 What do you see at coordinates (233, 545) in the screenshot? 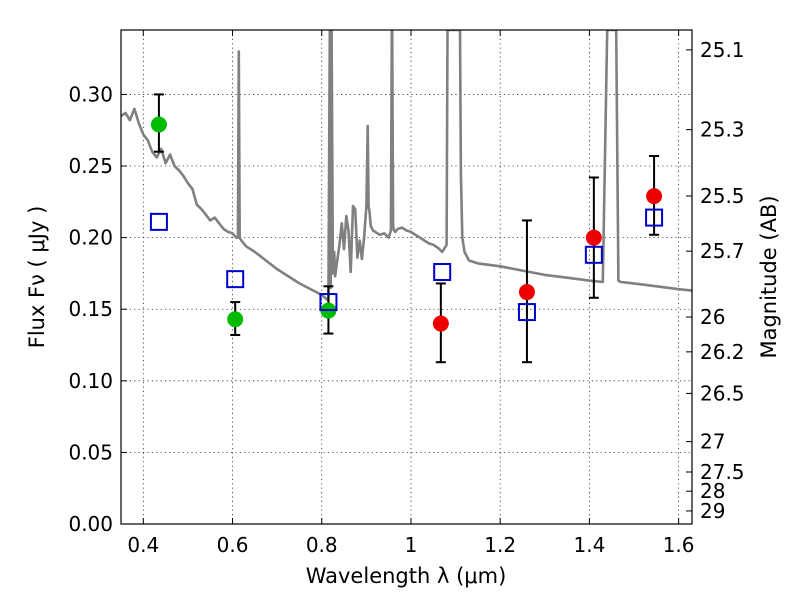
I see `x-tick-label: 0.6` at bounding box center [233, 545].